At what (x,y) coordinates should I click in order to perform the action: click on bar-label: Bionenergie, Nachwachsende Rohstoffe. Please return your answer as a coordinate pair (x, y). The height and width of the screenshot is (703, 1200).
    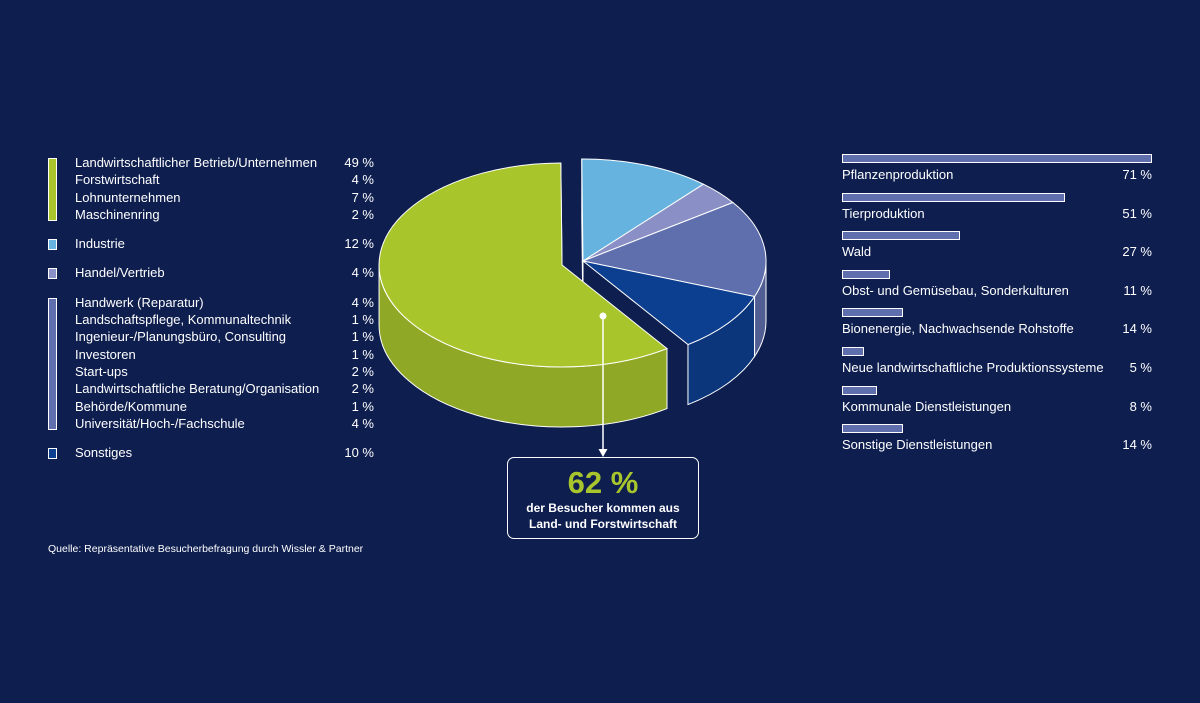
    Looking at the image, I should click on (958, 329).